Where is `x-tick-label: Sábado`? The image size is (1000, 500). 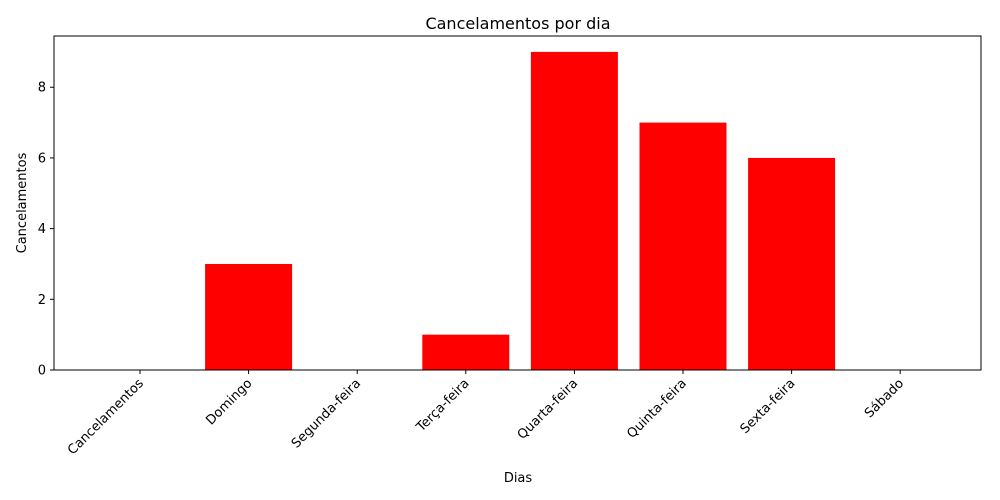
x-tick-label: Sábado is located at coordinates (884, 398).